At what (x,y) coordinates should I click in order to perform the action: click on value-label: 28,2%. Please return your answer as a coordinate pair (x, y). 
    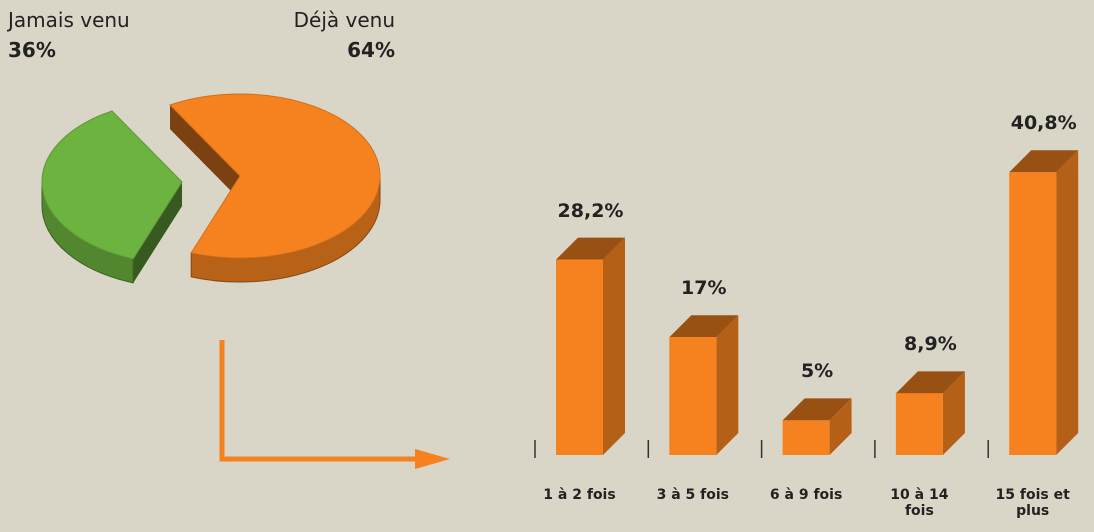
    Looking at the image, I should click on (590, 210).